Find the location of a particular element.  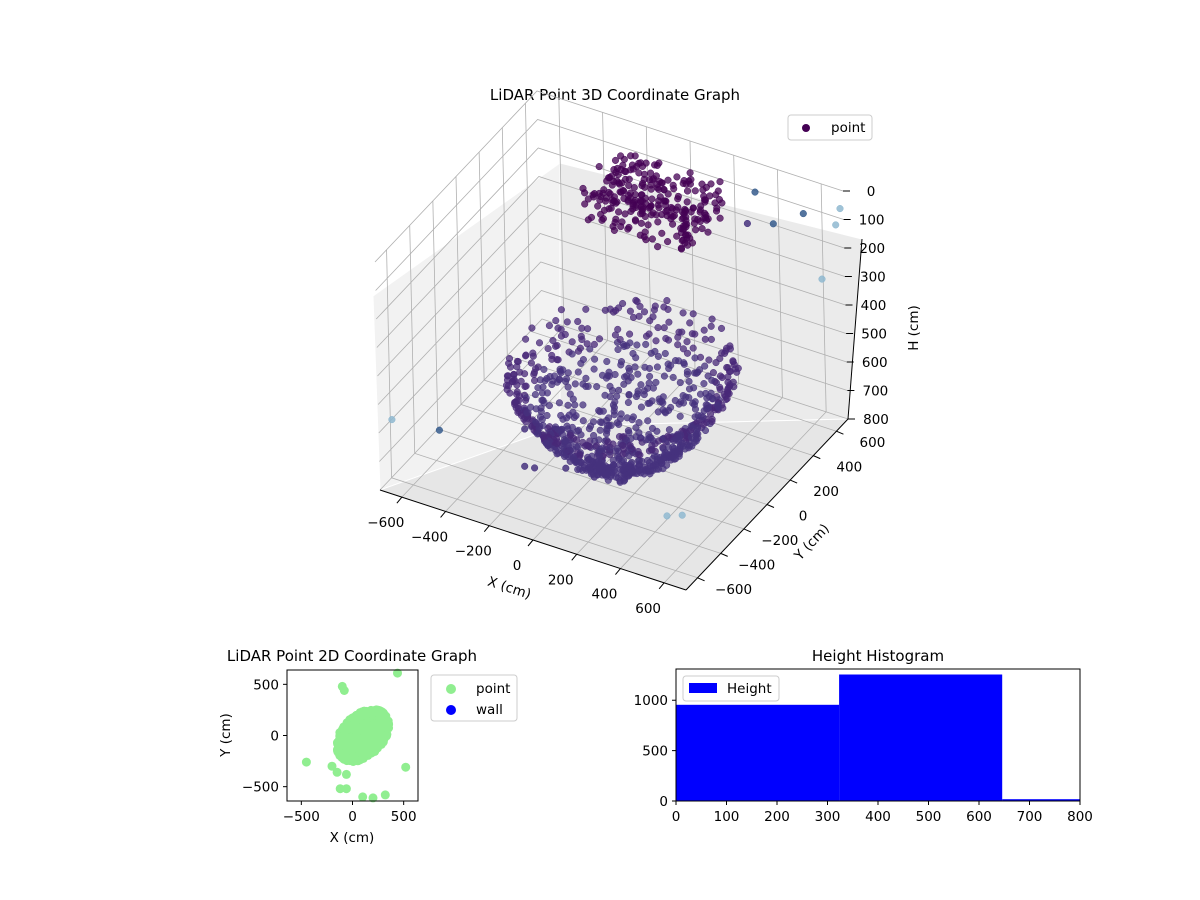

x-tick-label-hist: 400 is located at coordinates (878, 817).